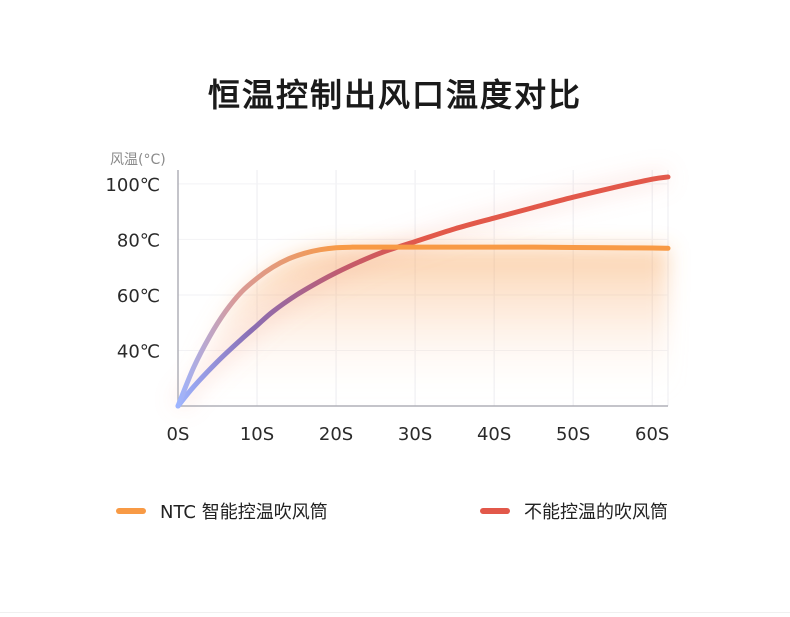 The image size is (790, 617). Describe the element at coordinates (652, 434) in the screenshot. I see `x-tick-label: 60S` at that location.